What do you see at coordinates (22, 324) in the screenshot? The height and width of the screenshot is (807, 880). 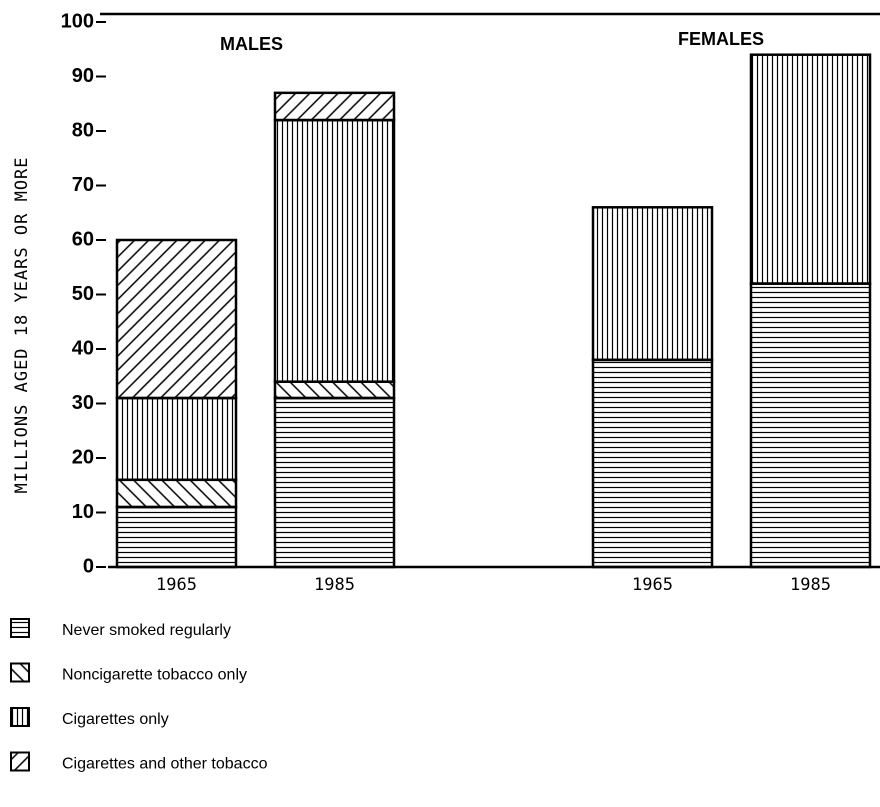 I see `y-axis-label: MILLIONS AGED 18 YEARS OR MORE` at bounding box center [22, 324].